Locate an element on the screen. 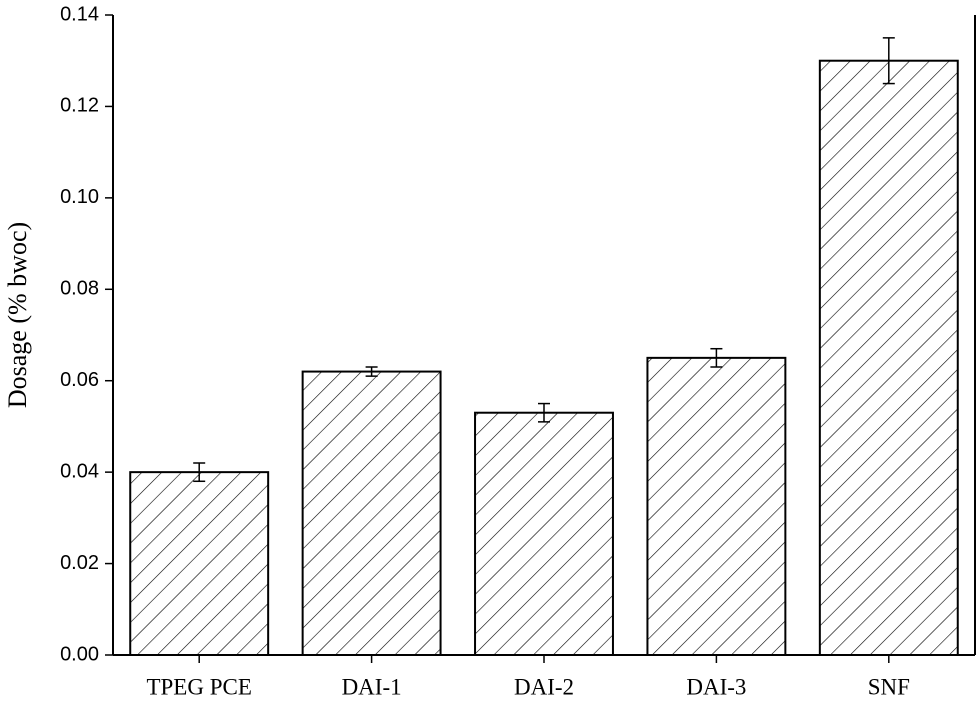 The image size is (980, 703). y-tick-label: 0.10 is located at coordinates (79, 197).